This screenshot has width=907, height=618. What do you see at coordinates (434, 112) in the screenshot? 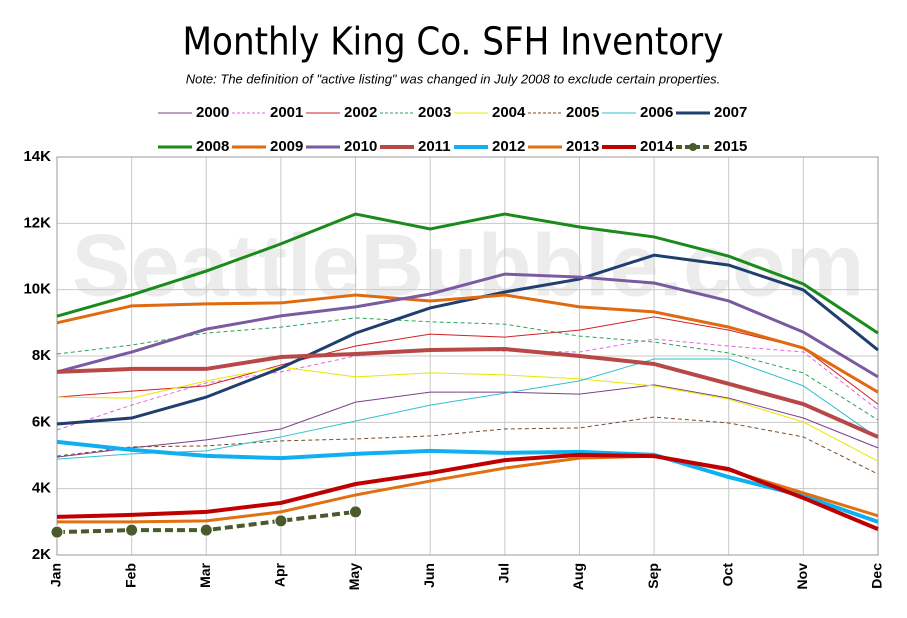
I see `legend-label: 2003` at bounding box center [434, 112].